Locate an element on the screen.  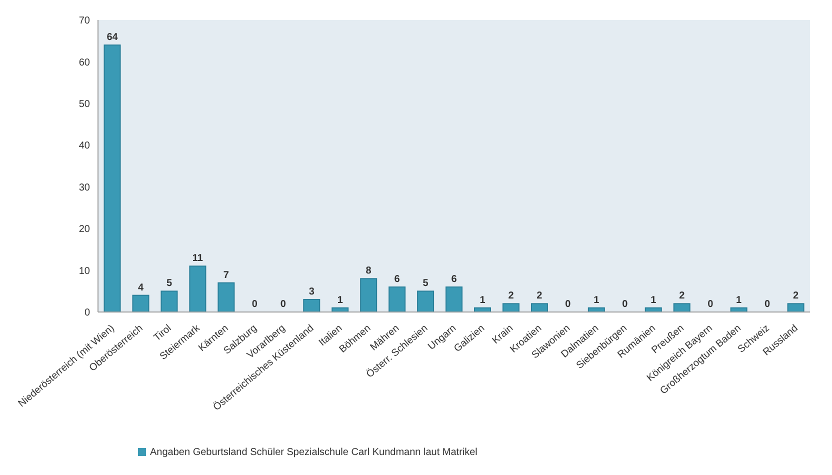
legend-label: Angaben Geburtsland Schüler Spezialschule Carl Kundmann laut Matrikel is located at coordinates (314, 452).